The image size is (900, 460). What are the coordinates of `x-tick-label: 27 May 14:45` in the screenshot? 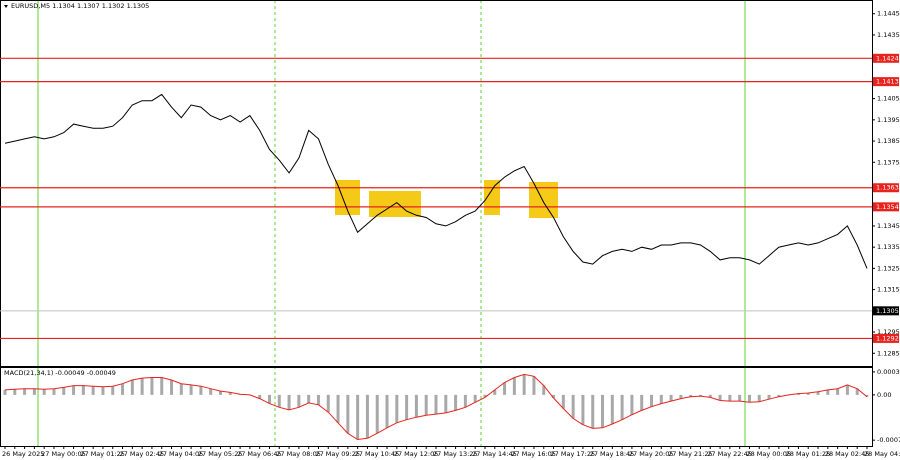 It's located at (494, 454).